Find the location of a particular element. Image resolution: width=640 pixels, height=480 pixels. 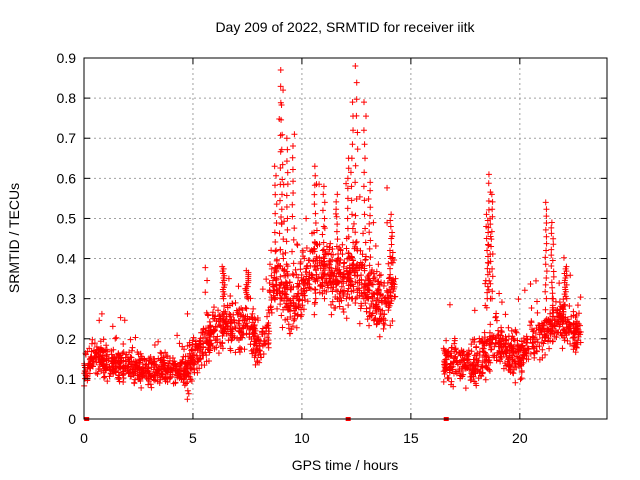

y-tick-label: 0.4 is located at coordinates (67, 259).